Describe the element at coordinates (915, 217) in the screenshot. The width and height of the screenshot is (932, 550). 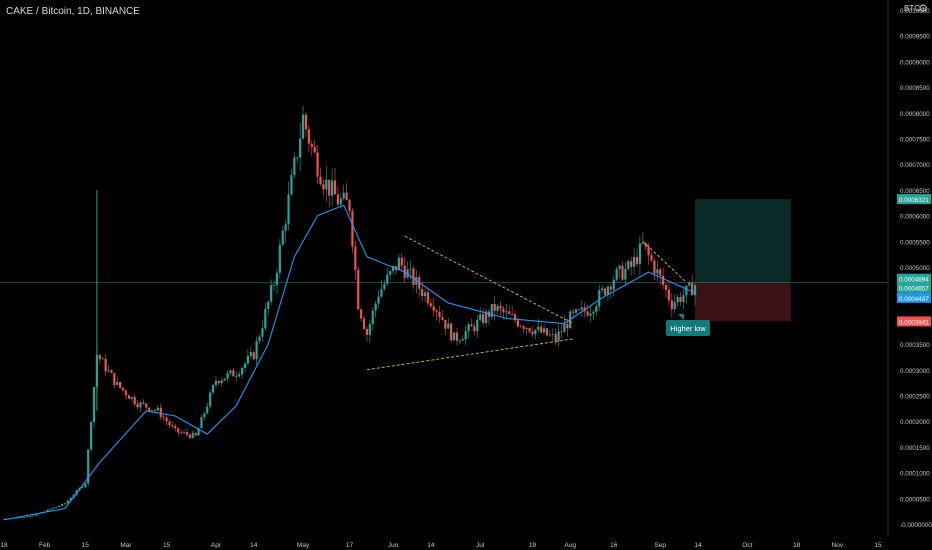
I see `price-tick-label: 0.0006000` at that location.